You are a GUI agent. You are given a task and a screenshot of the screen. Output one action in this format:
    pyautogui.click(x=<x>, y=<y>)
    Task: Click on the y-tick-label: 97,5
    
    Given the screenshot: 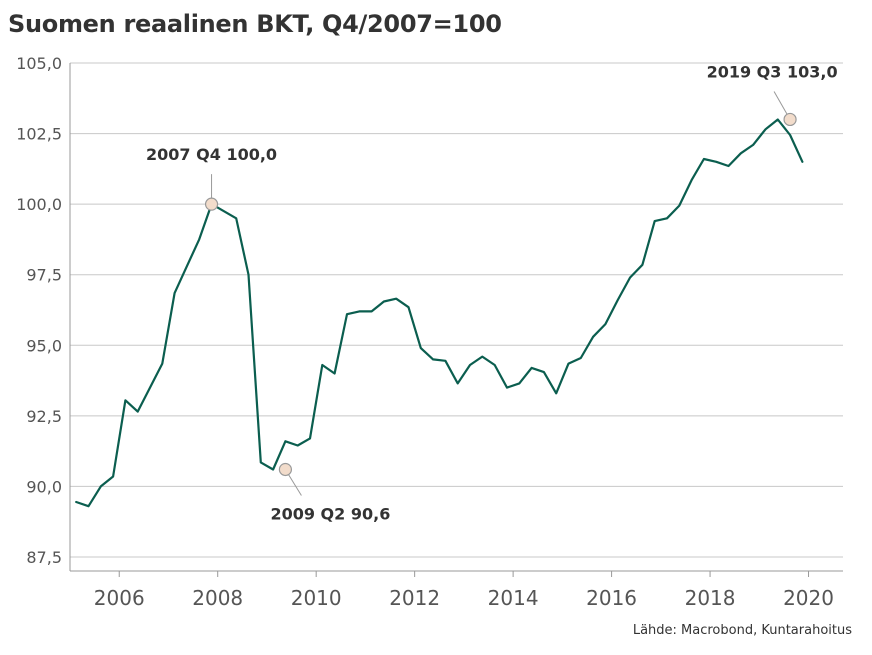 What is the action you would take?
    pyautogui.click(x=44, y=275)
    